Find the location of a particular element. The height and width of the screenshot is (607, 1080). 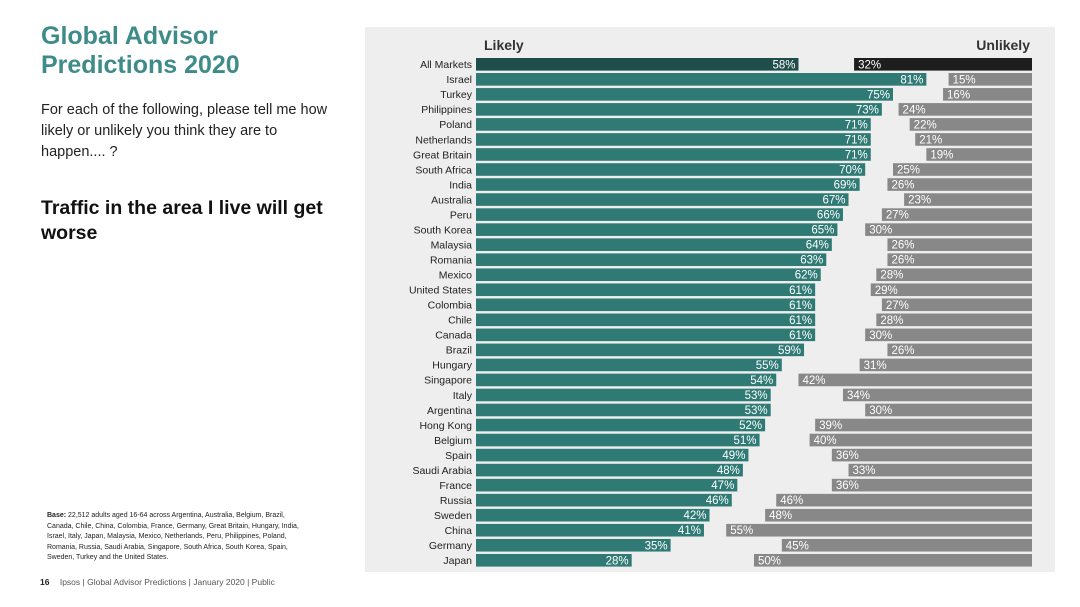

category-label: Hungary is located at coordinates (452, 366).